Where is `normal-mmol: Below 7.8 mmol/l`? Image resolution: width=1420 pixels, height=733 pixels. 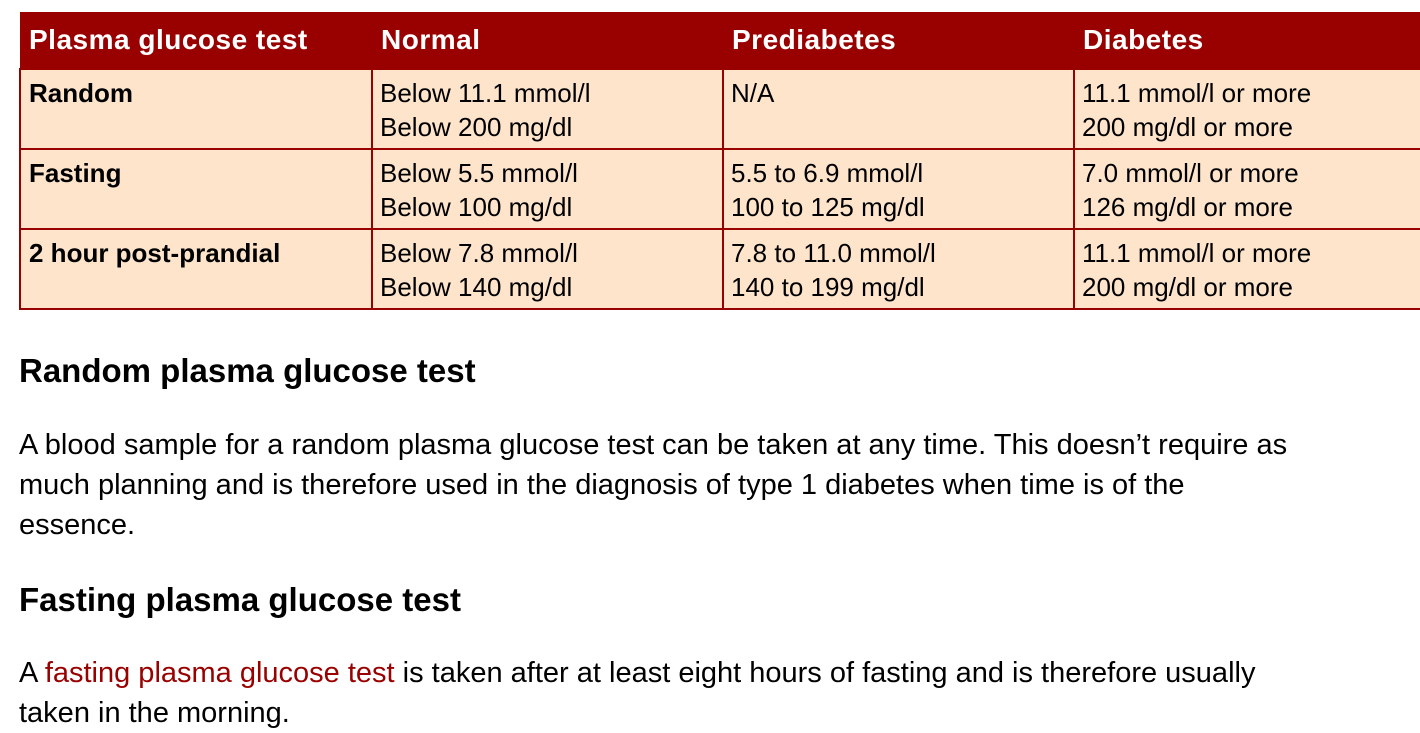 normal-mmol: Below 7.8 mmol/l is located at coordinates (479, 253).